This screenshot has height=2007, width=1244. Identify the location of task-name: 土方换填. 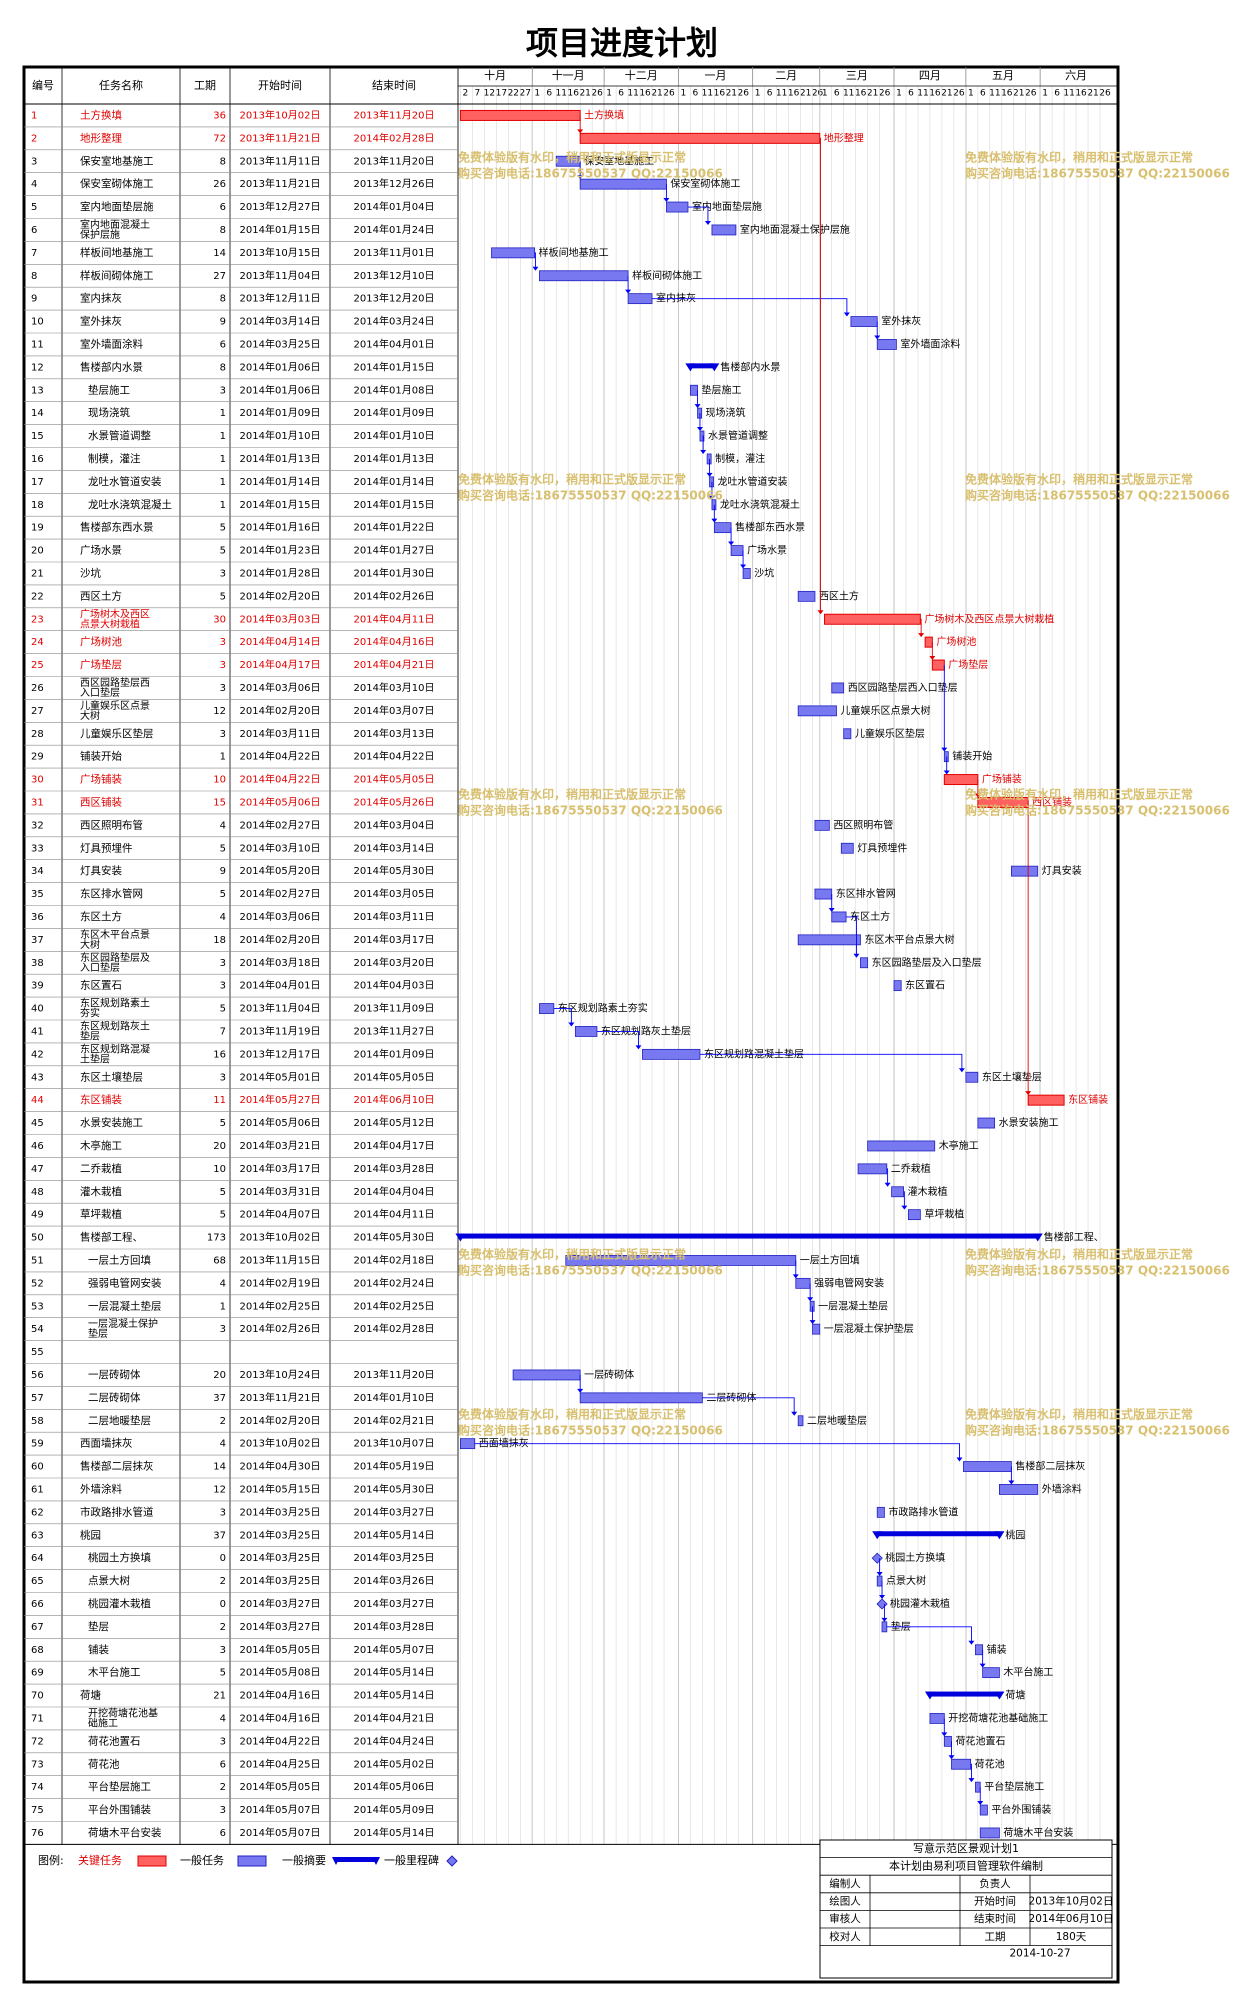
(101, 114).